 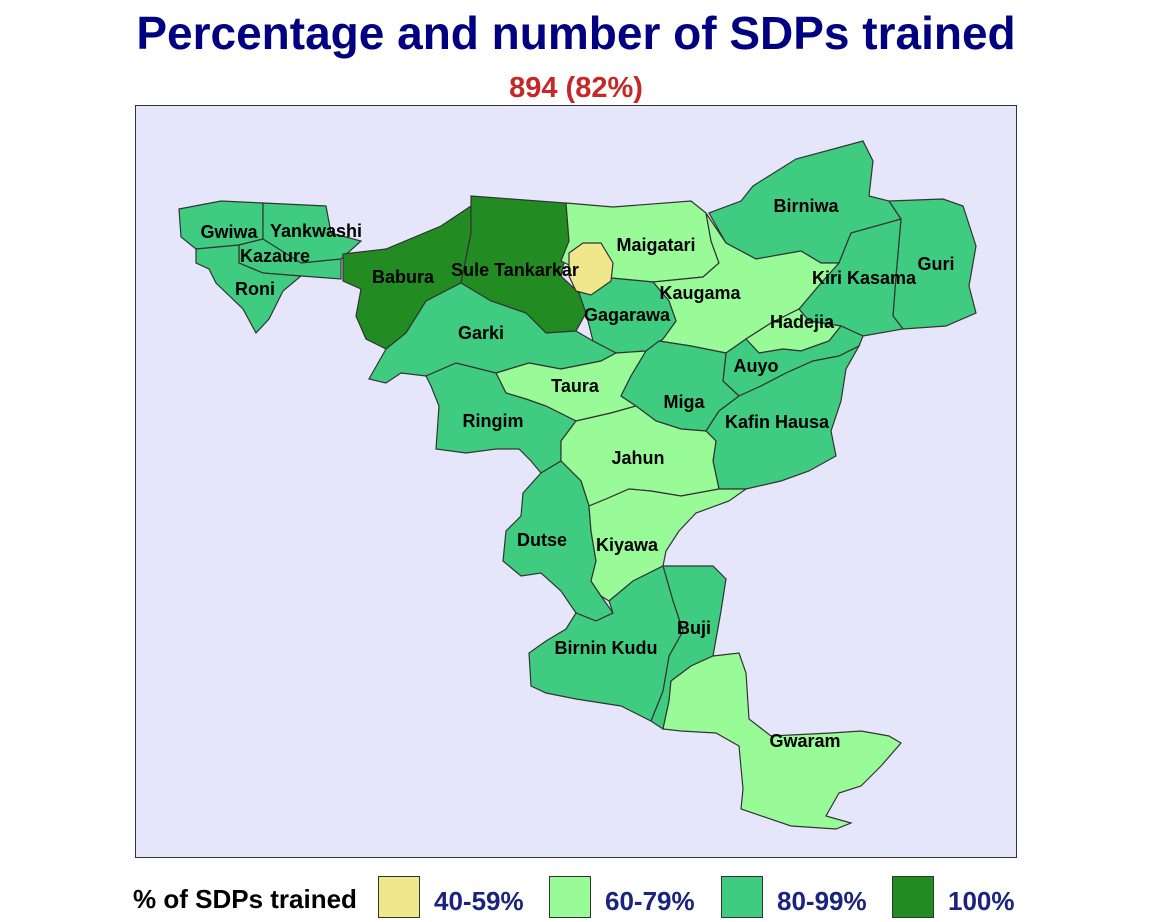 I want to click on region-label: Guri, so click(x=935, y=264).